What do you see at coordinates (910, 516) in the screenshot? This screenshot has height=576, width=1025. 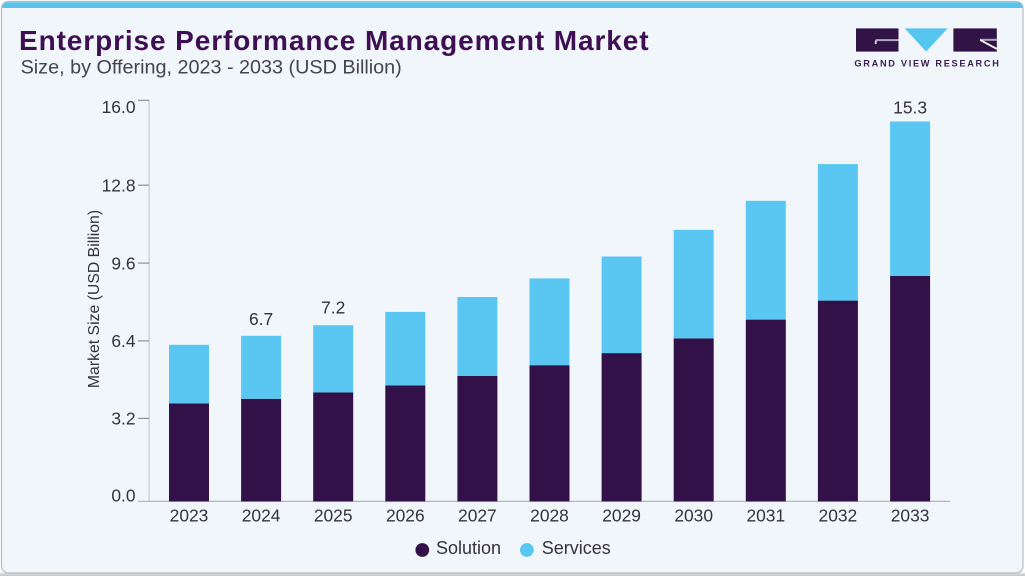 I see `svg-text: 2033` at bounding box center [910, 516].